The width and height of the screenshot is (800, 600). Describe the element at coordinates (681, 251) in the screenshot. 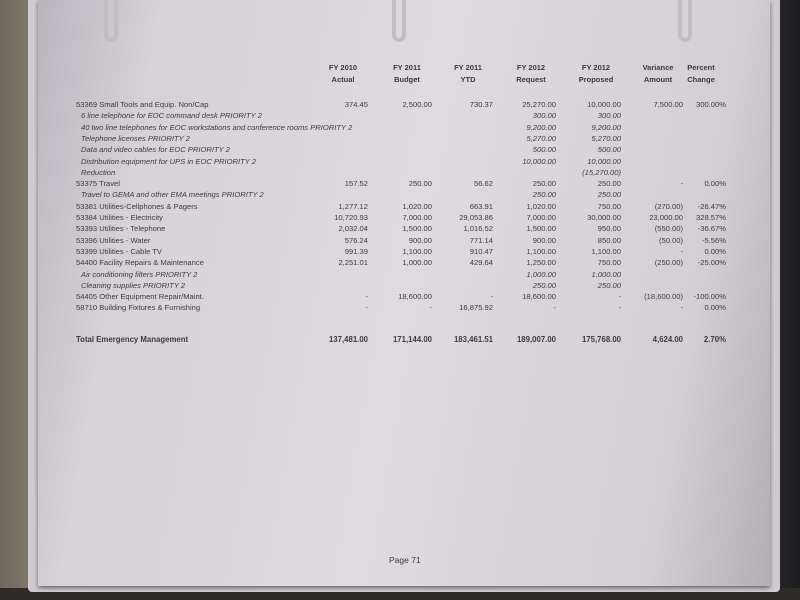

I see `cell-variance-amount: -` at that location.